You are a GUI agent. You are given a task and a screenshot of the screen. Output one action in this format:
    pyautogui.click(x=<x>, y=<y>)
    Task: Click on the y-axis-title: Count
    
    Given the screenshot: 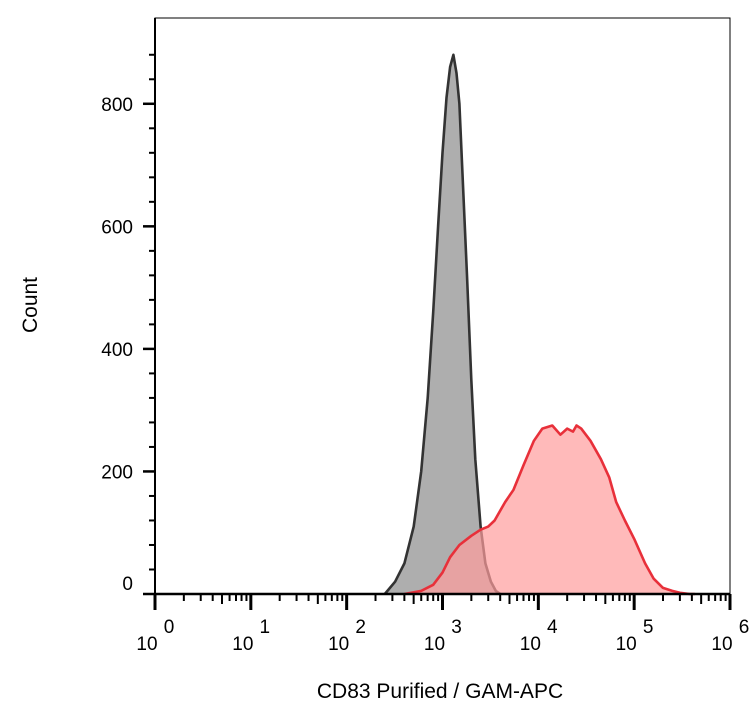 What is the action you would take?
    pyautogui.click(x=30, y=305)
    